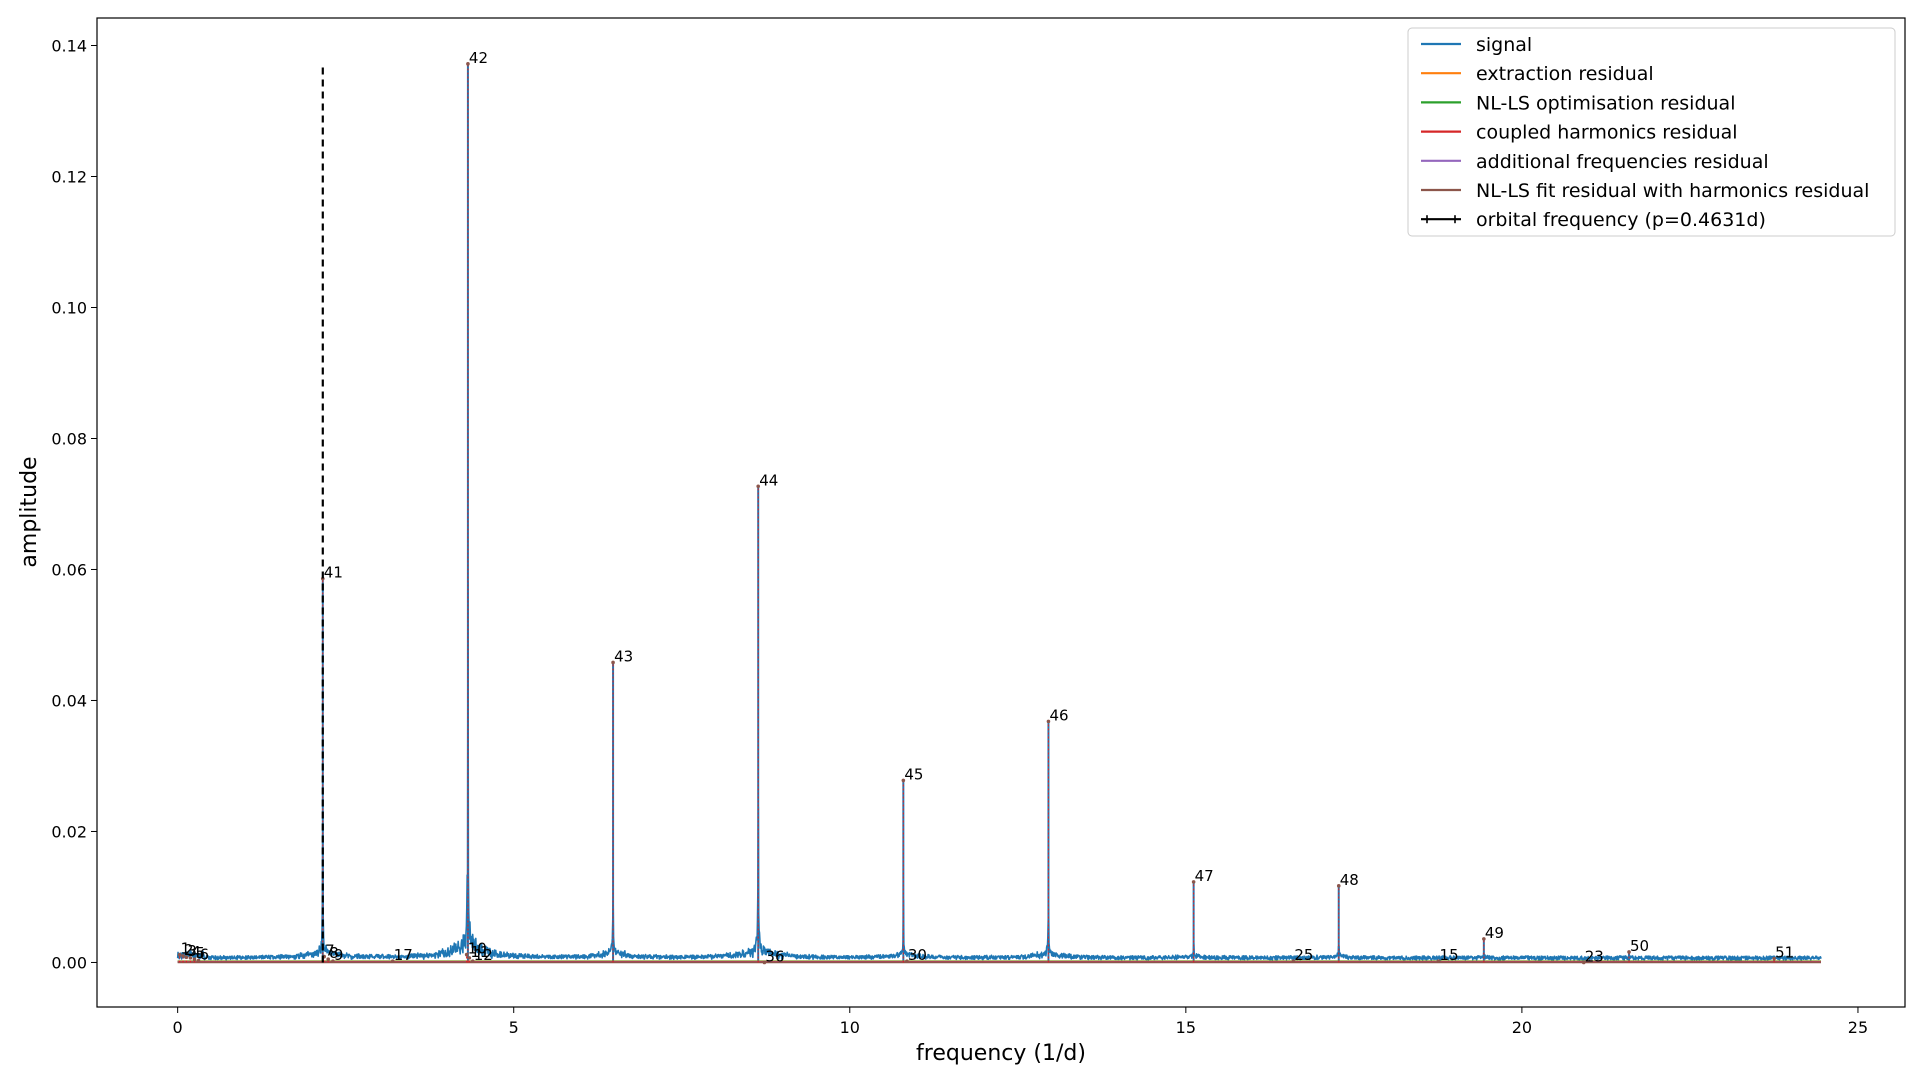 This screenshot has width=1920, height=1080. What do you see at coordinates (514, 1027) in the screenshot?
I see `x-tick-label: 5` at bounding box center [514, 1027].